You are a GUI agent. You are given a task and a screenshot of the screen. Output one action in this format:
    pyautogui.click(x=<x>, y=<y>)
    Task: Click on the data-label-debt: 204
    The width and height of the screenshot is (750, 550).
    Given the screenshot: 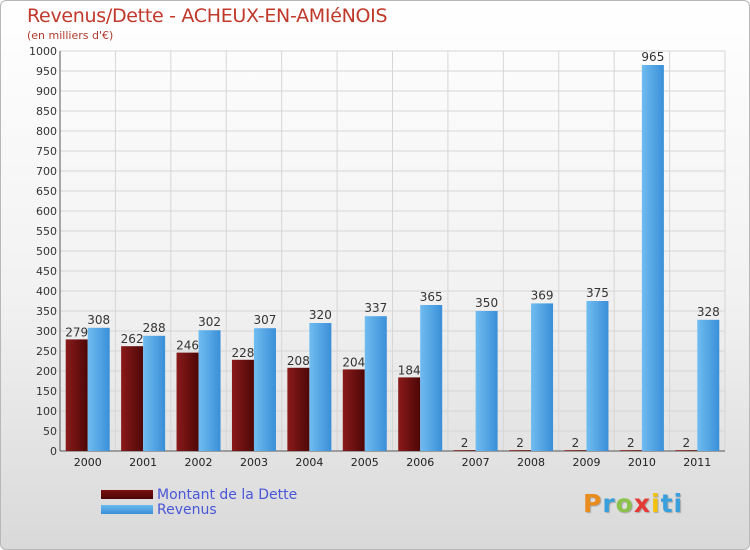 What is the action you would take?
    pyautogui.click(x=353, y=362)
    